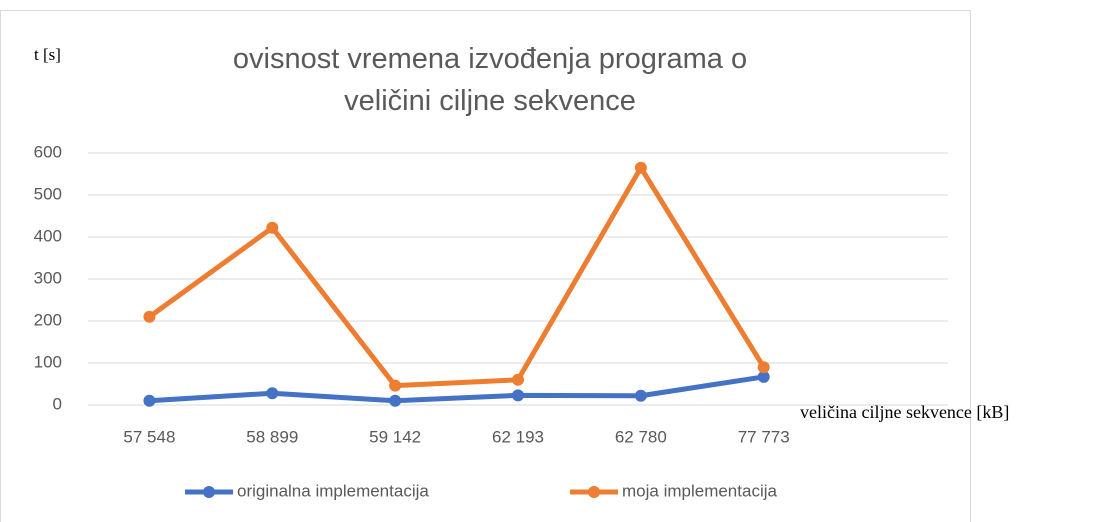  What do you see at coordinates (333, 490) in the screenshot?
I see `legend-label: originalna implementacija` at bounding box center [333, 490].